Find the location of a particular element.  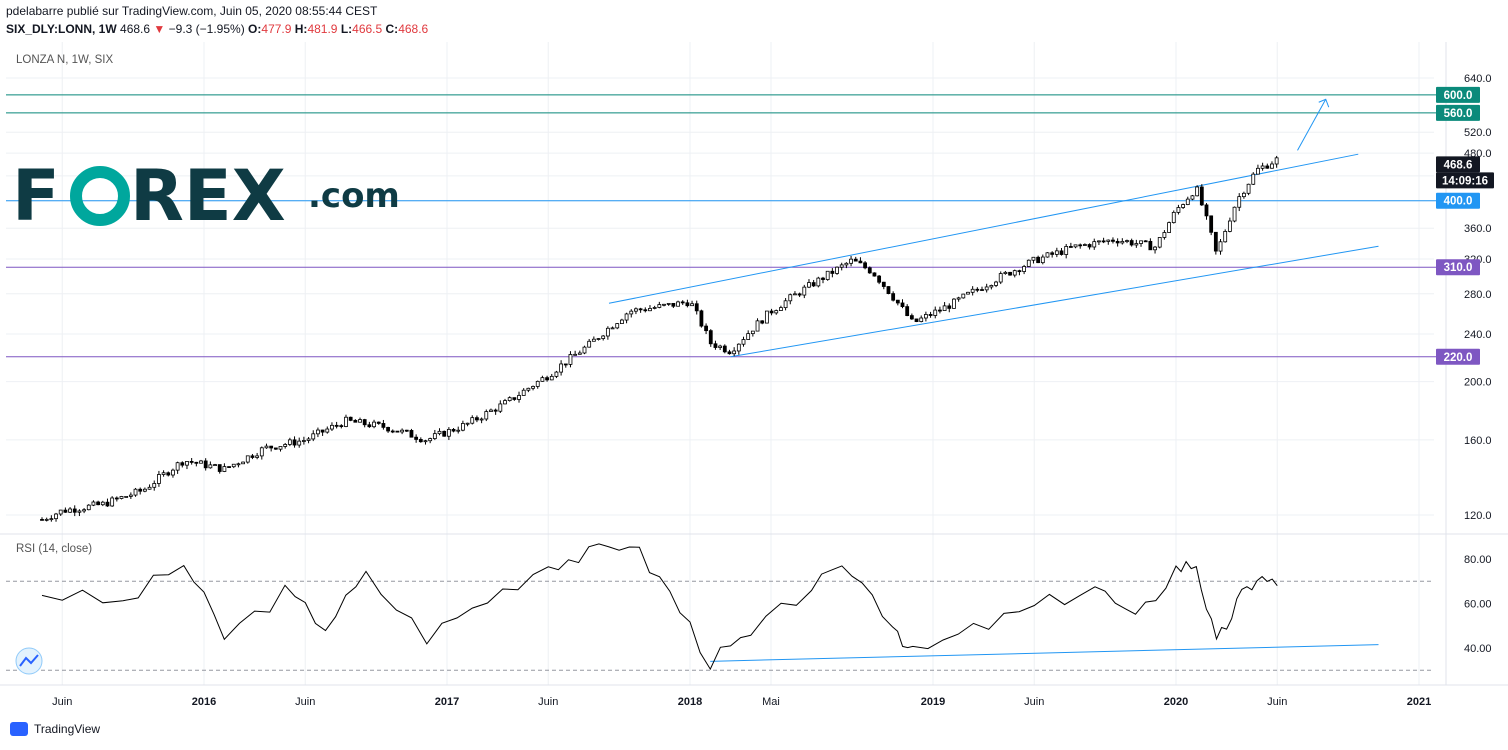

low-label: L: is located at coordinates (346, 29).